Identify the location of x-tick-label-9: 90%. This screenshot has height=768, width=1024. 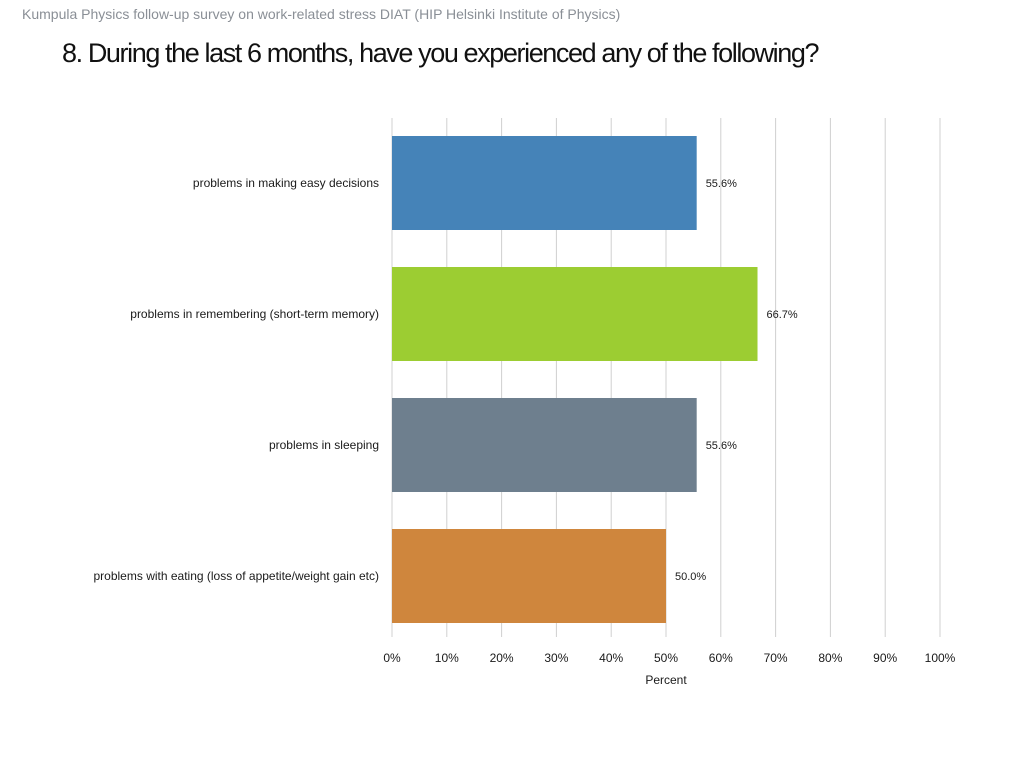
(885, 658).